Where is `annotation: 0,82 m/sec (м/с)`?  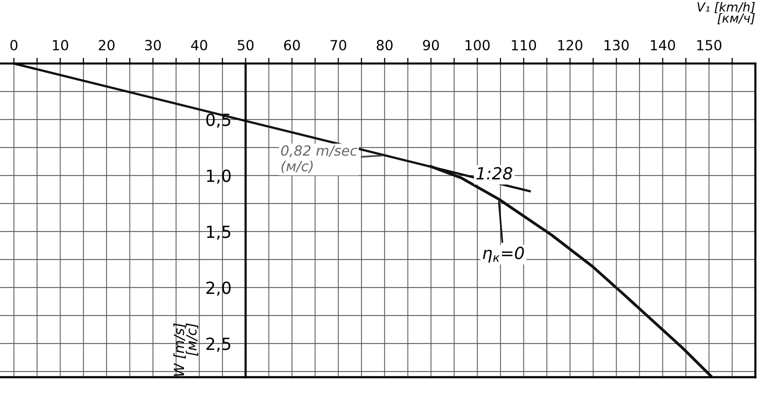 annotation: 0,82 m/sec (м/с) is located at coordinates (319, 159).